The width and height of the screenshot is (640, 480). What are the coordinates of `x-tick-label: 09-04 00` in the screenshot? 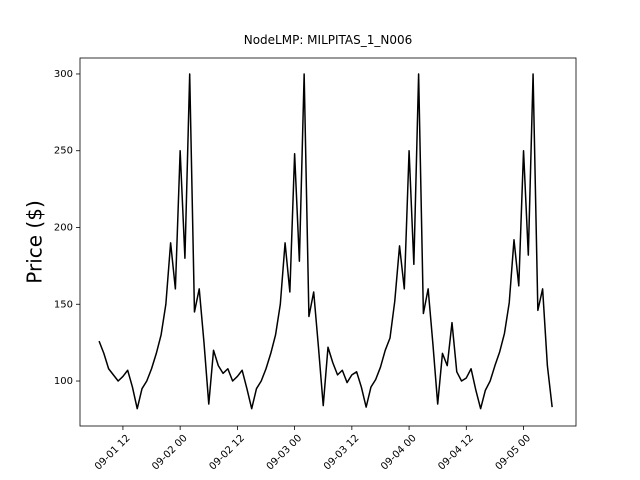 It's located at (399, 453).